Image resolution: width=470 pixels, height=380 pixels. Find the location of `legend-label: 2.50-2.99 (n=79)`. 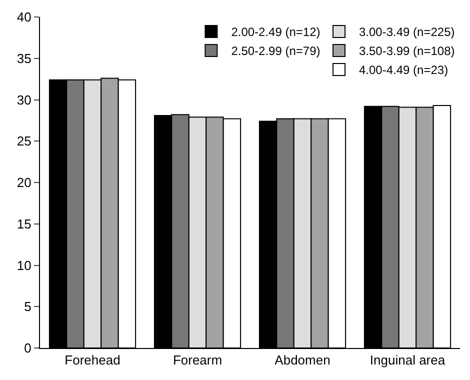

legend-label: 2.50-2.99 (n=79) is located at coordinates (275, 51).